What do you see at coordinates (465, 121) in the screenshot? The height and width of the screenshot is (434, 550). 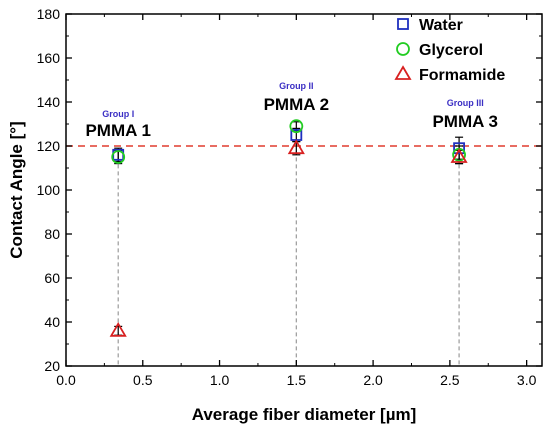 I see `sample-label-3: PMMA 3` at bounding box center [465, 121].